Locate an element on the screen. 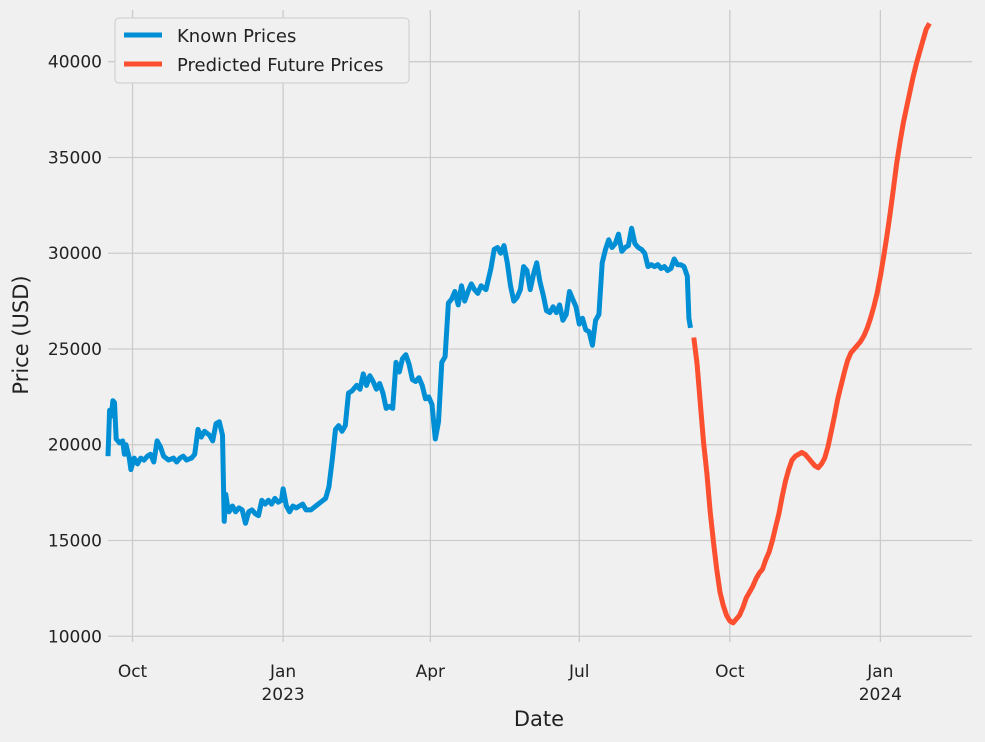 The image size is (985, 742). x-axis-label: Date is located at coordinates (539, 719).